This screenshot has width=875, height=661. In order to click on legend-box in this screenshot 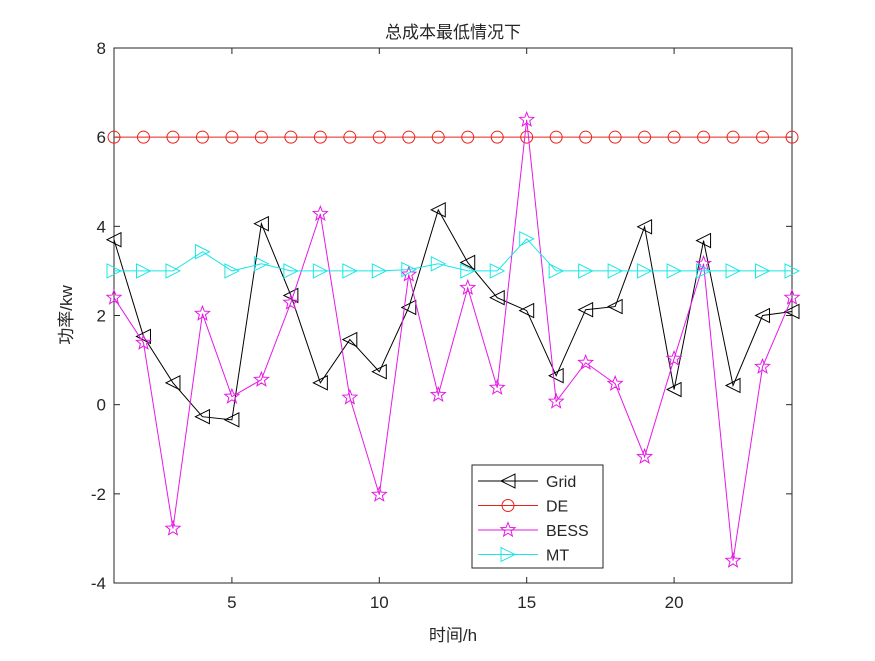, I will do `click(537, 516)`.